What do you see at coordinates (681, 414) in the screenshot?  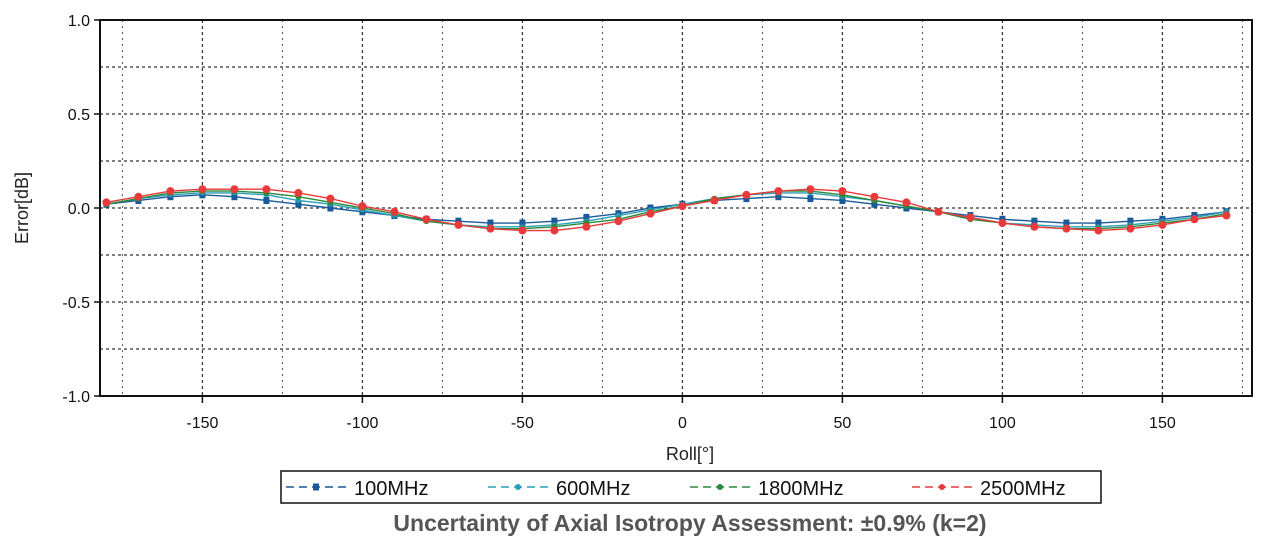 I see `x-axis-ticks: -150 -100 -50 0 50 100 150` at bounding box center [681, 414].